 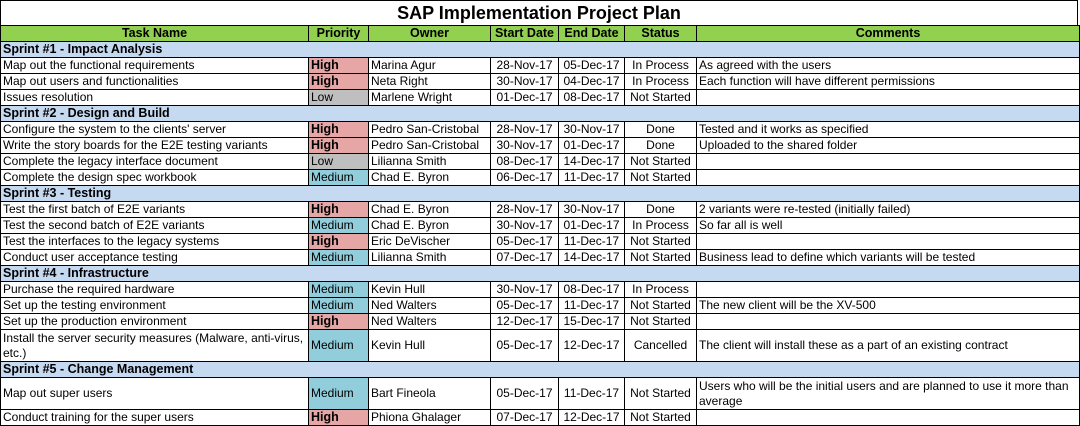 I want to click on owner-cell: Marina Agur, so click(x=429, y=65).